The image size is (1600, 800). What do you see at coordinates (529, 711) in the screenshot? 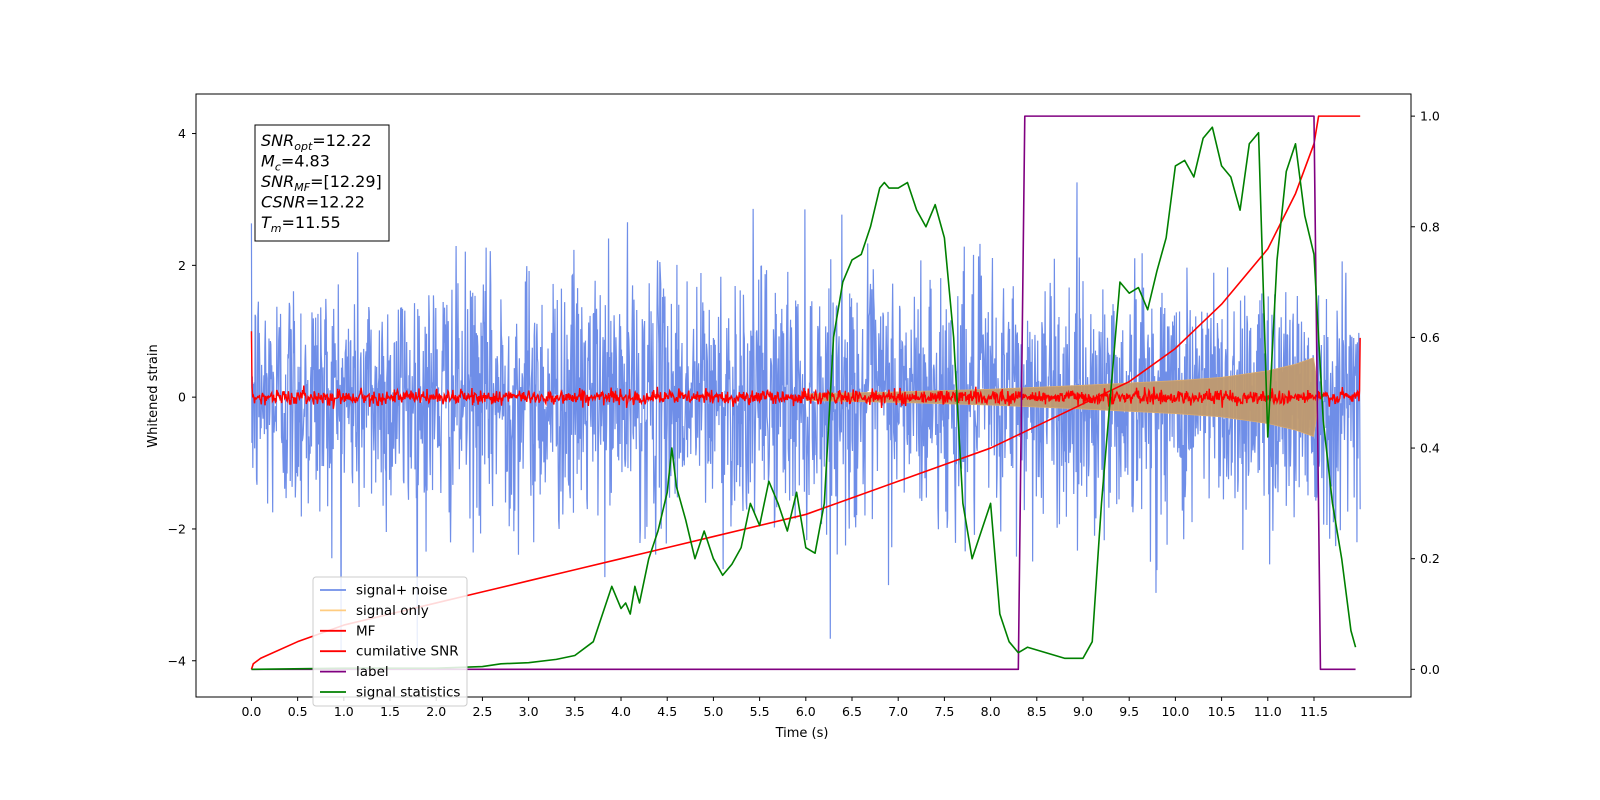
I see `x-tick-label: 3.0` at bounding box center [529, 711].